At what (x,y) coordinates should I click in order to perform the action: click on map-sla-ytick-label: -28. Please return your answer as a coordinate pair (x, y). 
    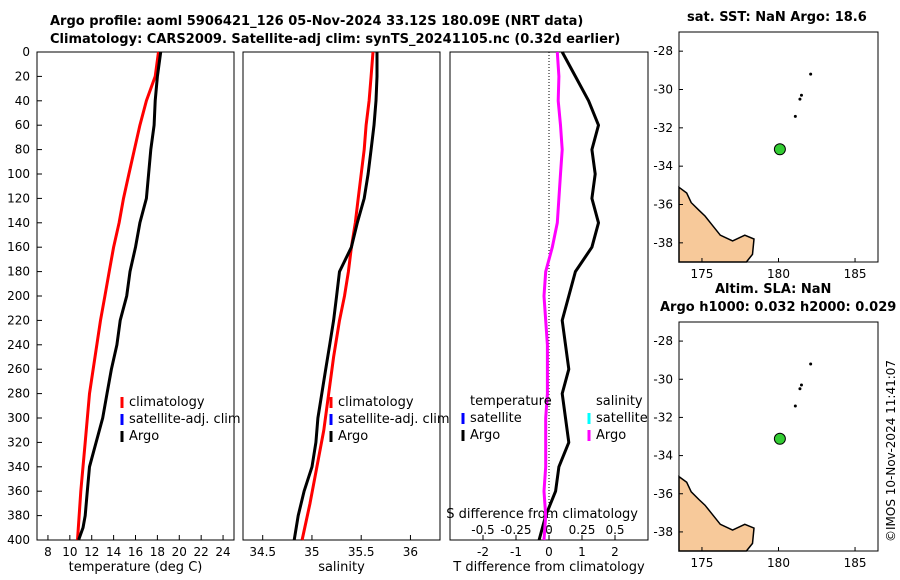
    Looking at the image, I should click on (663, 341).